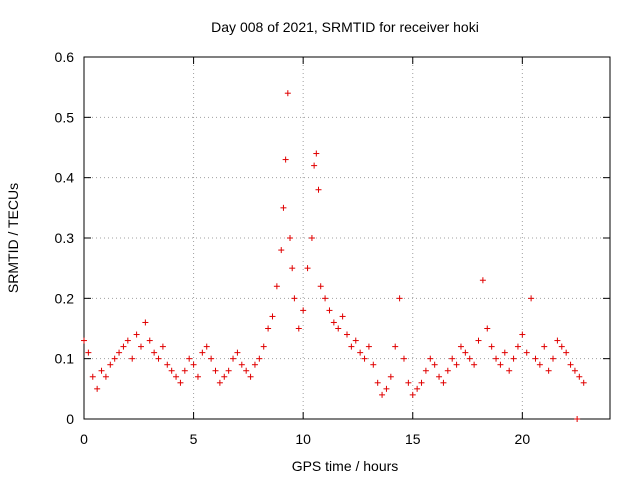  What do you see at coordinates (194, 439) in the screenshot?
I see `x-tick-label: 5` at bounding box center [194, 439].